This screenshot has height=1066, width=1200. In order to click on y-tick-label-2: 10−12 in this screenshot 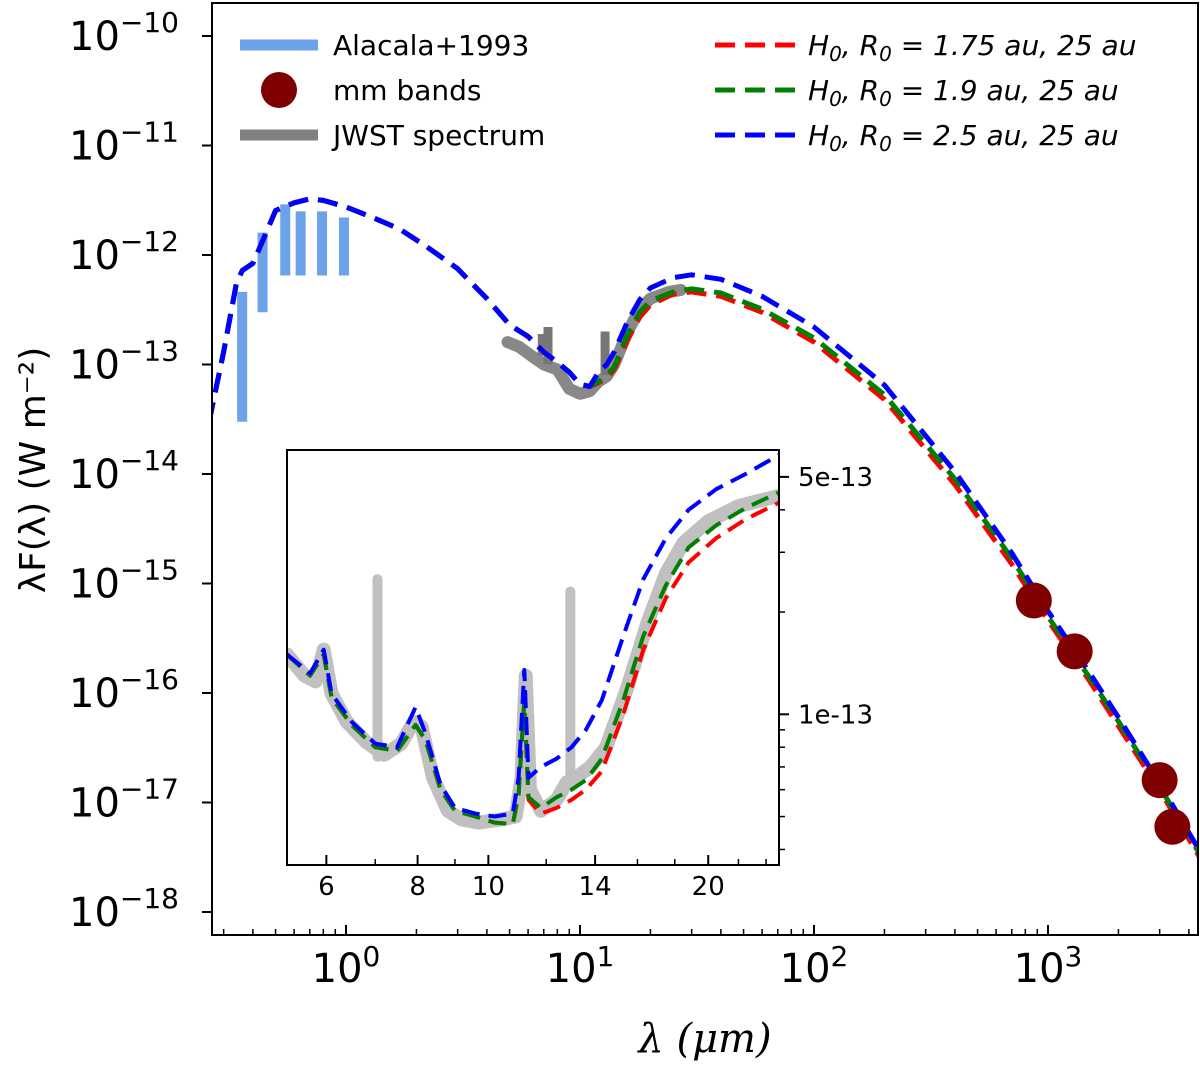, I will do `click(124, 252)`.